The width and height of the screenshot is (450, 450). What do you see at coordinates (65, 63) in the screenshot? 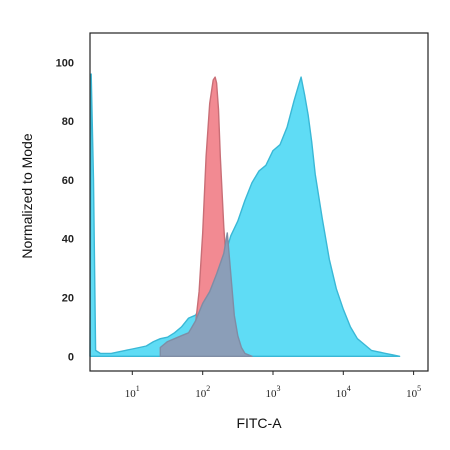
I see `y-tick-label: 100` at bounding box center [65, 63].